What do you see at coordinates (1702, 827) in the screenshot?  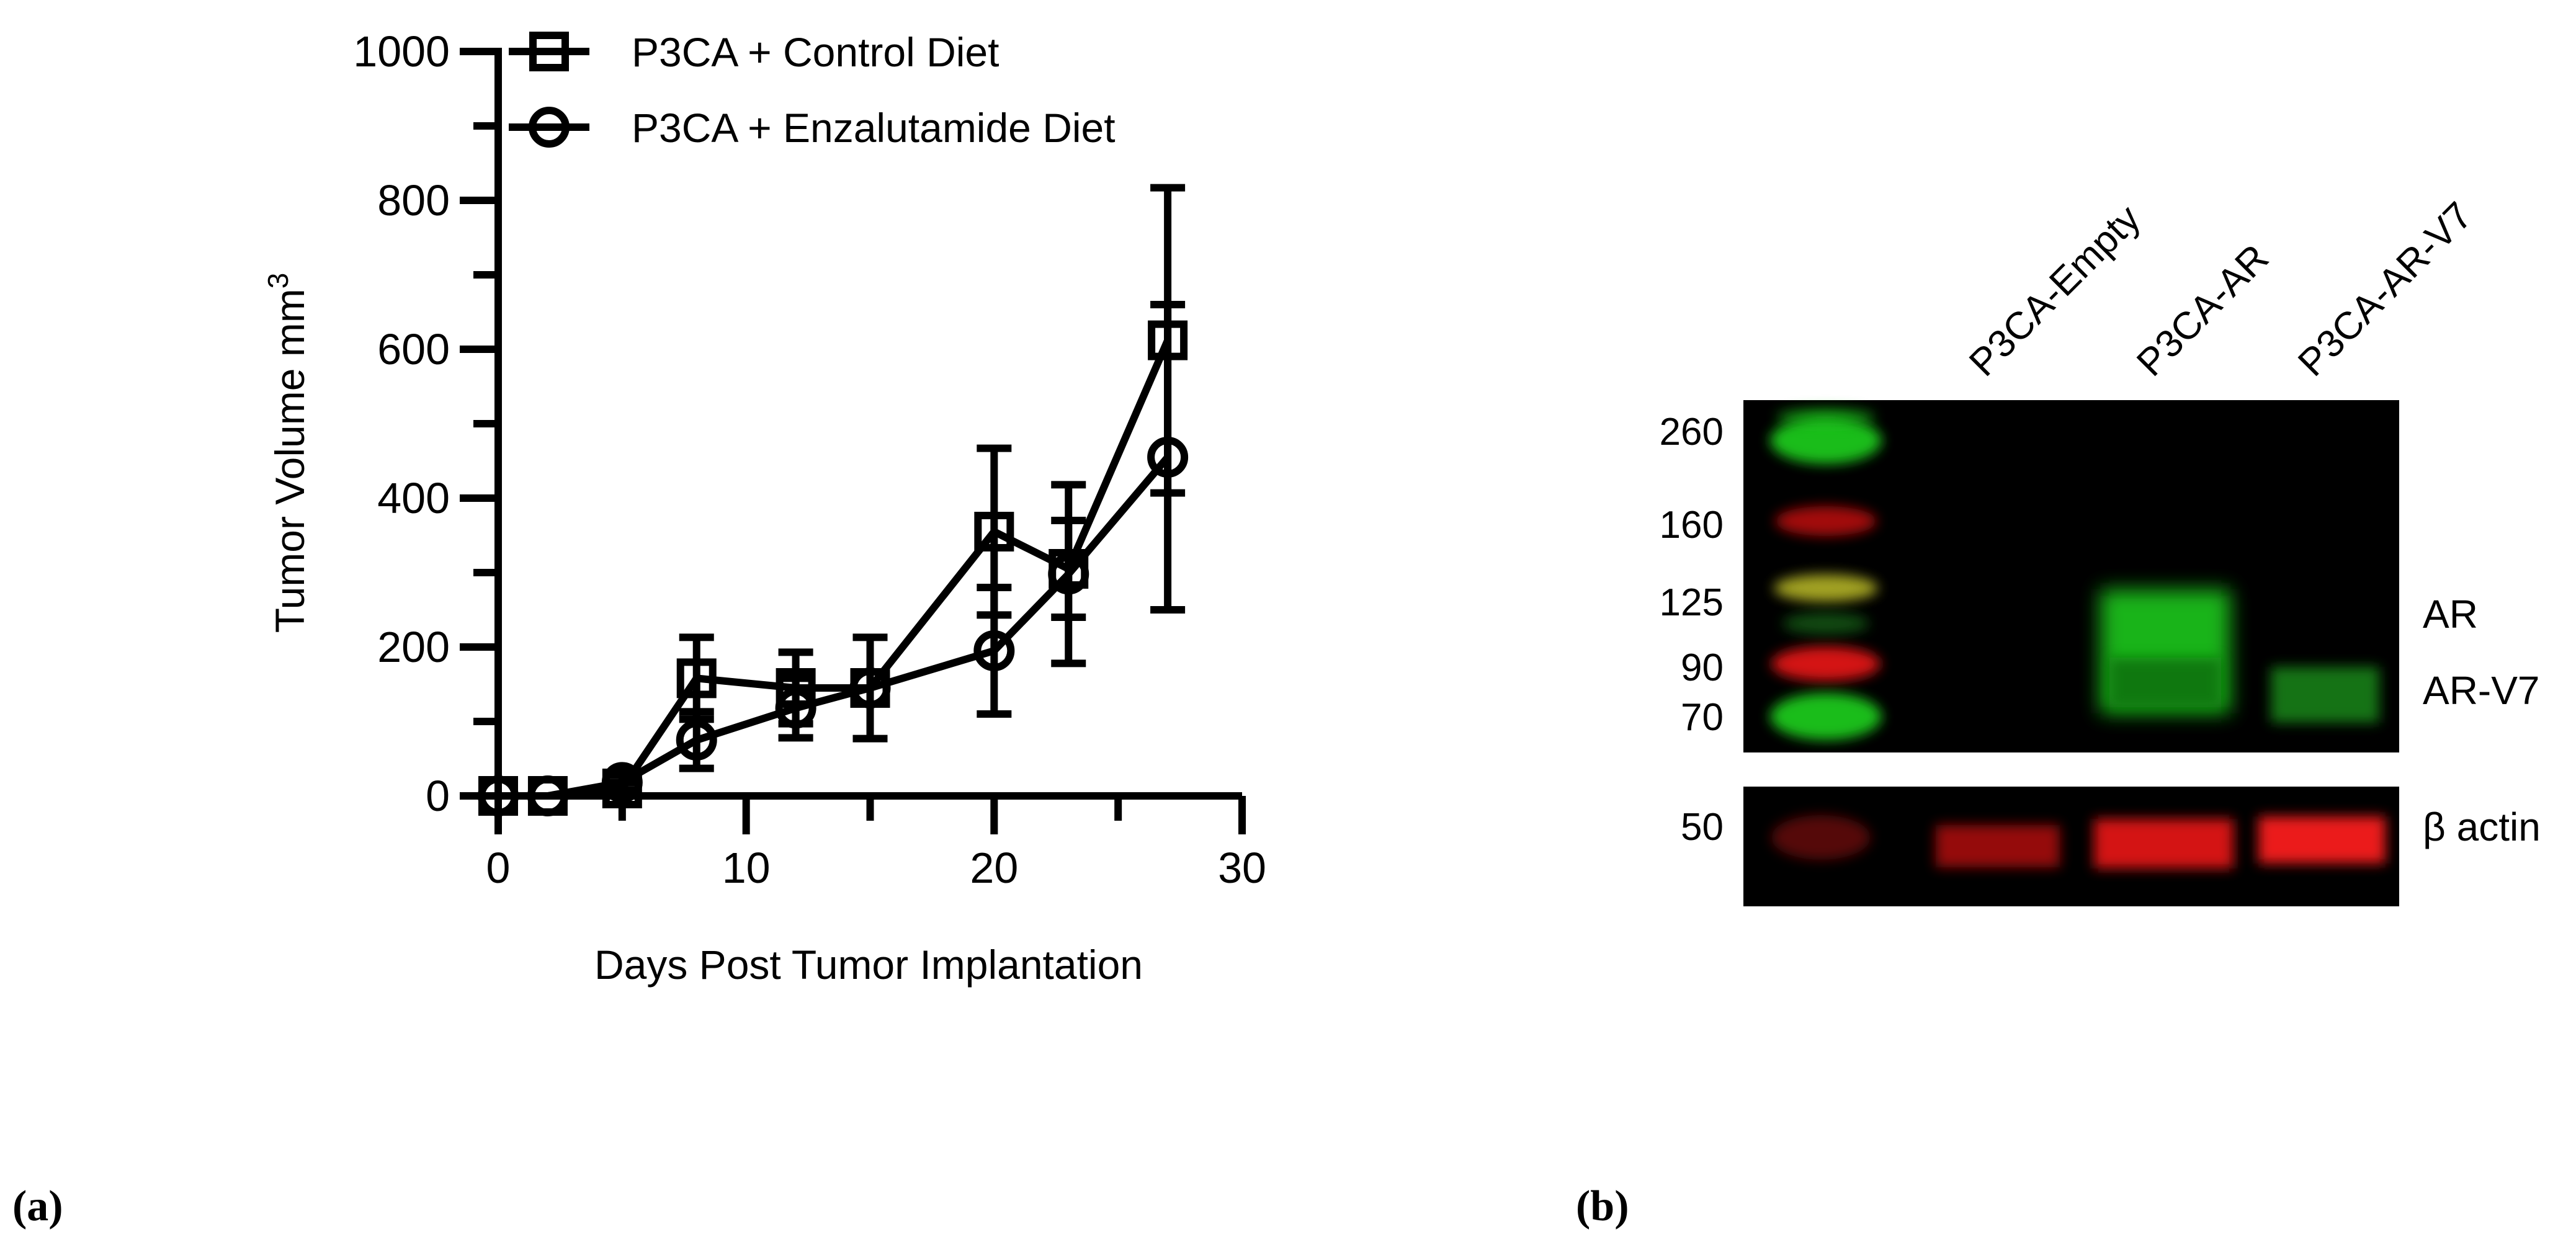 I see `actin-mw-label: 50` at bounding box center [1702, 827].